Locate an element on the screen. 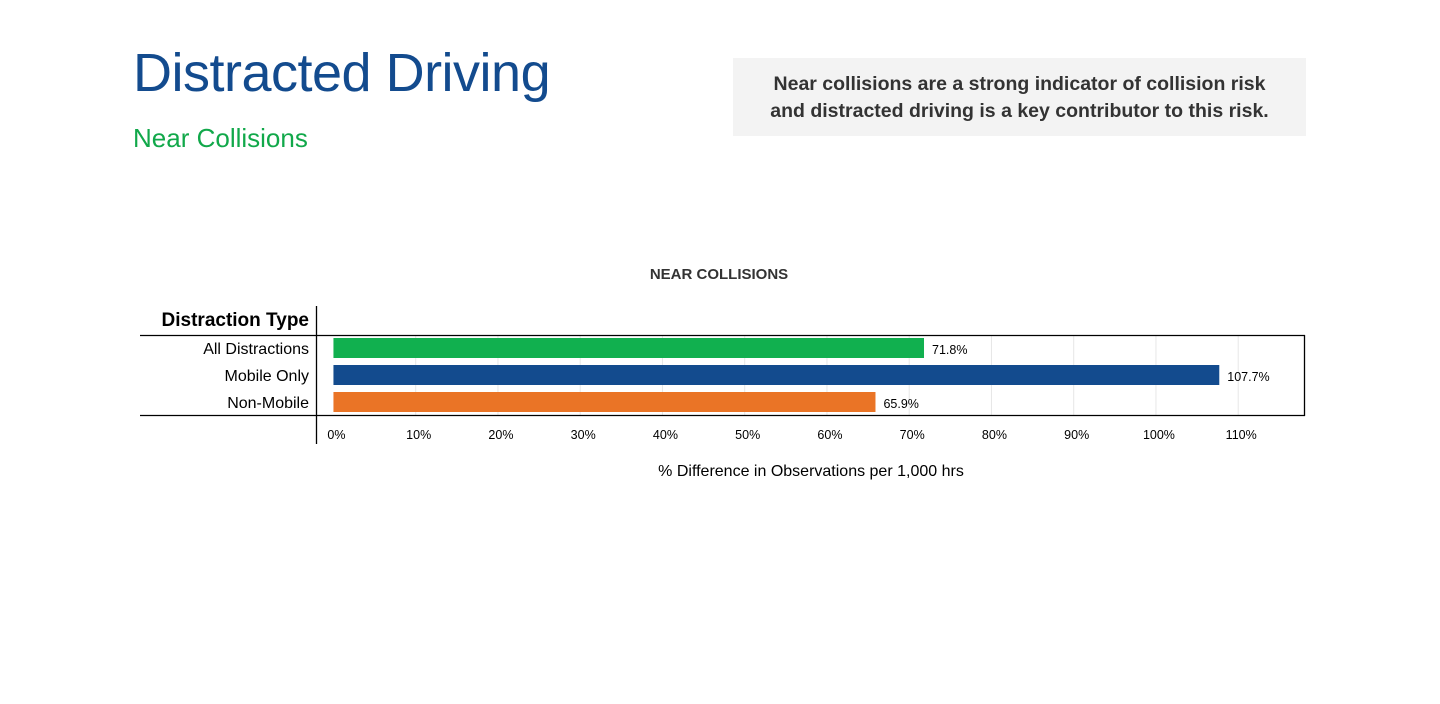 The width and height of the screenshot is (1440, 704). x-tick-label-50: 50% is located at coordinates (747, 435).